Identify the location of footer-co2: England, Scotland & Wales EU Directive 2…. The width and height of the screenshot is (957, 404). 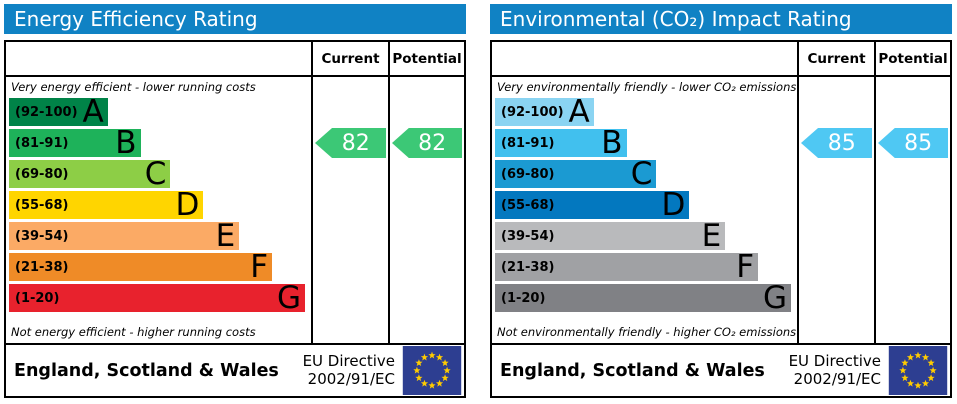
(721, 369).